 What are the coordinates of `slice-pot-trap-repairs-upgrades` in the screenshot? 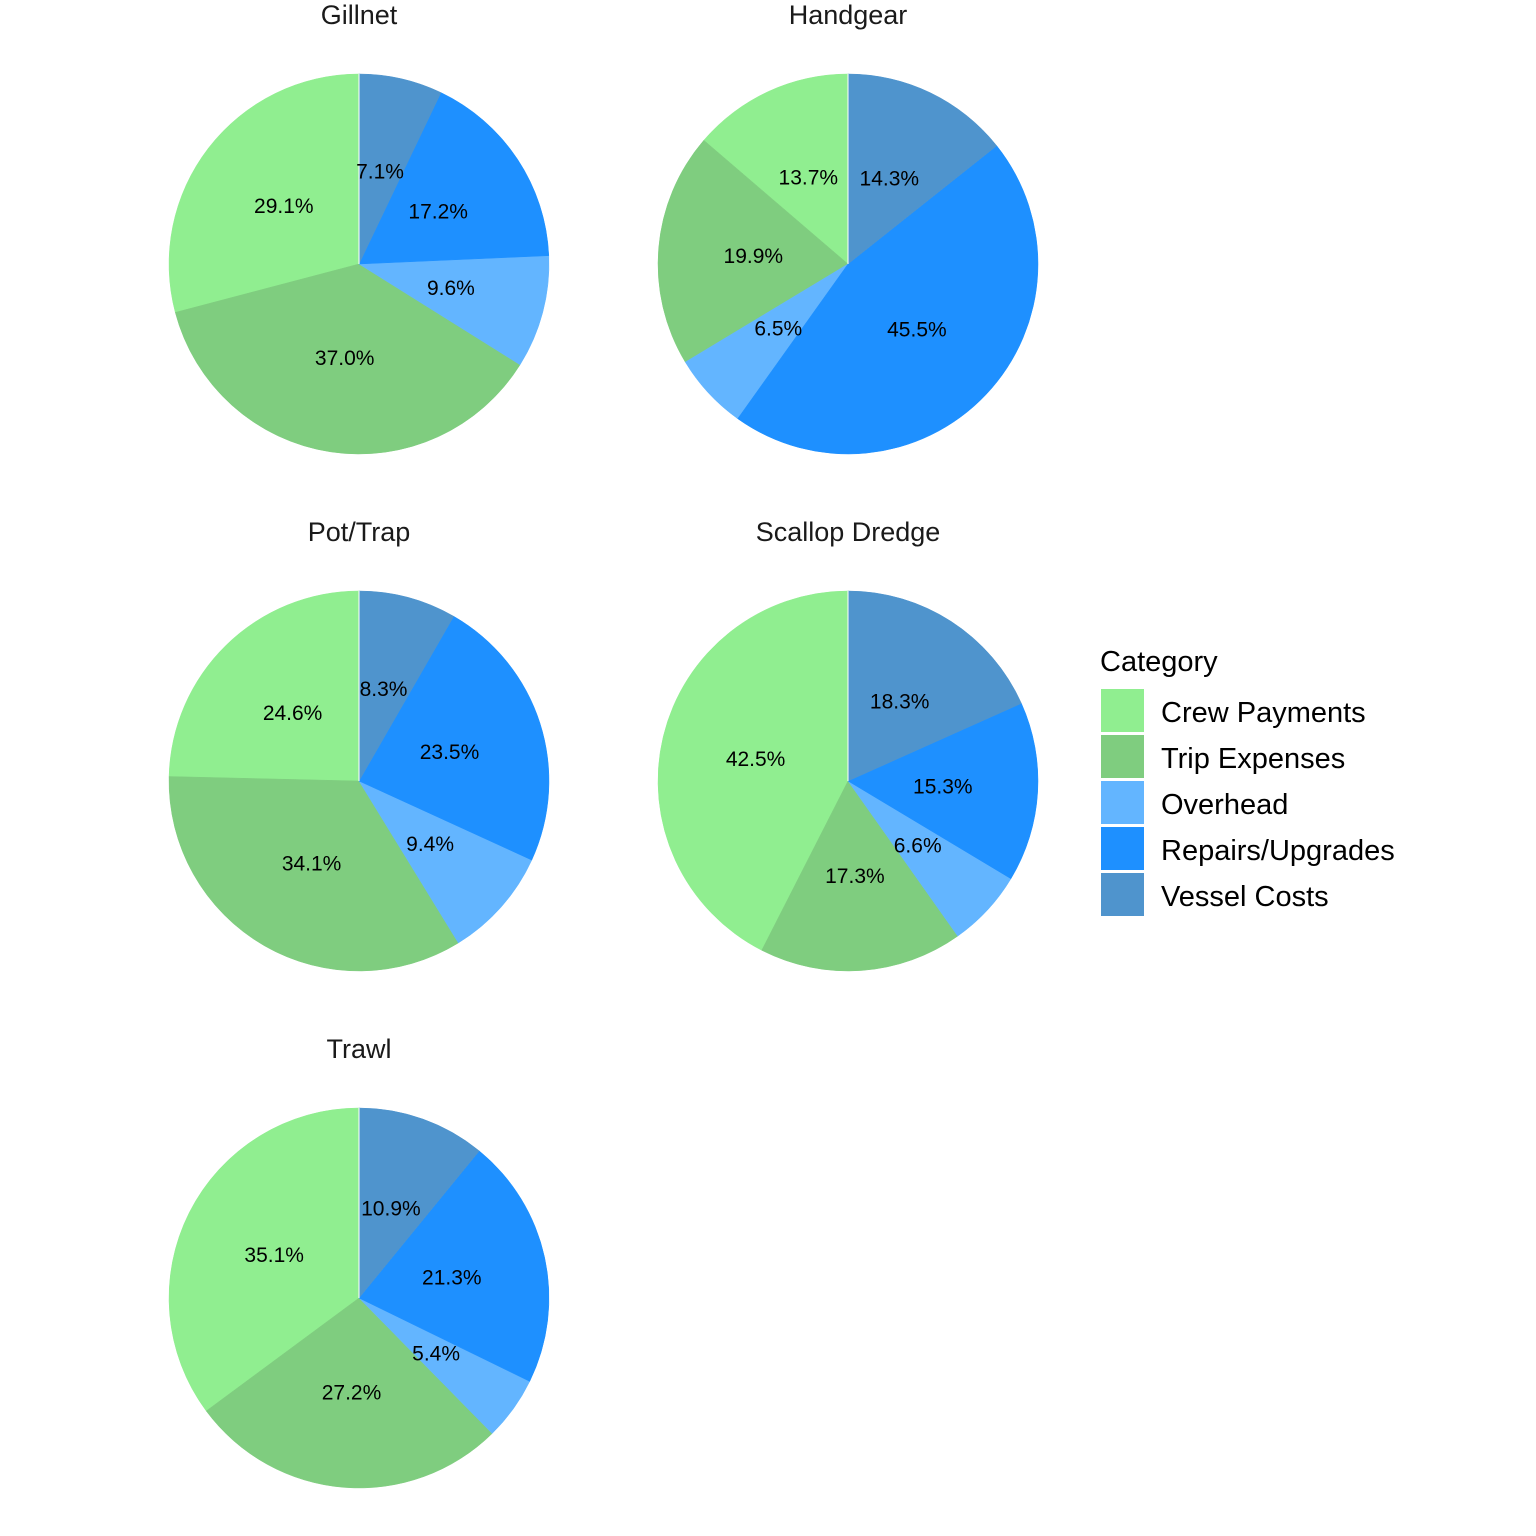 It's located at (454, 738).